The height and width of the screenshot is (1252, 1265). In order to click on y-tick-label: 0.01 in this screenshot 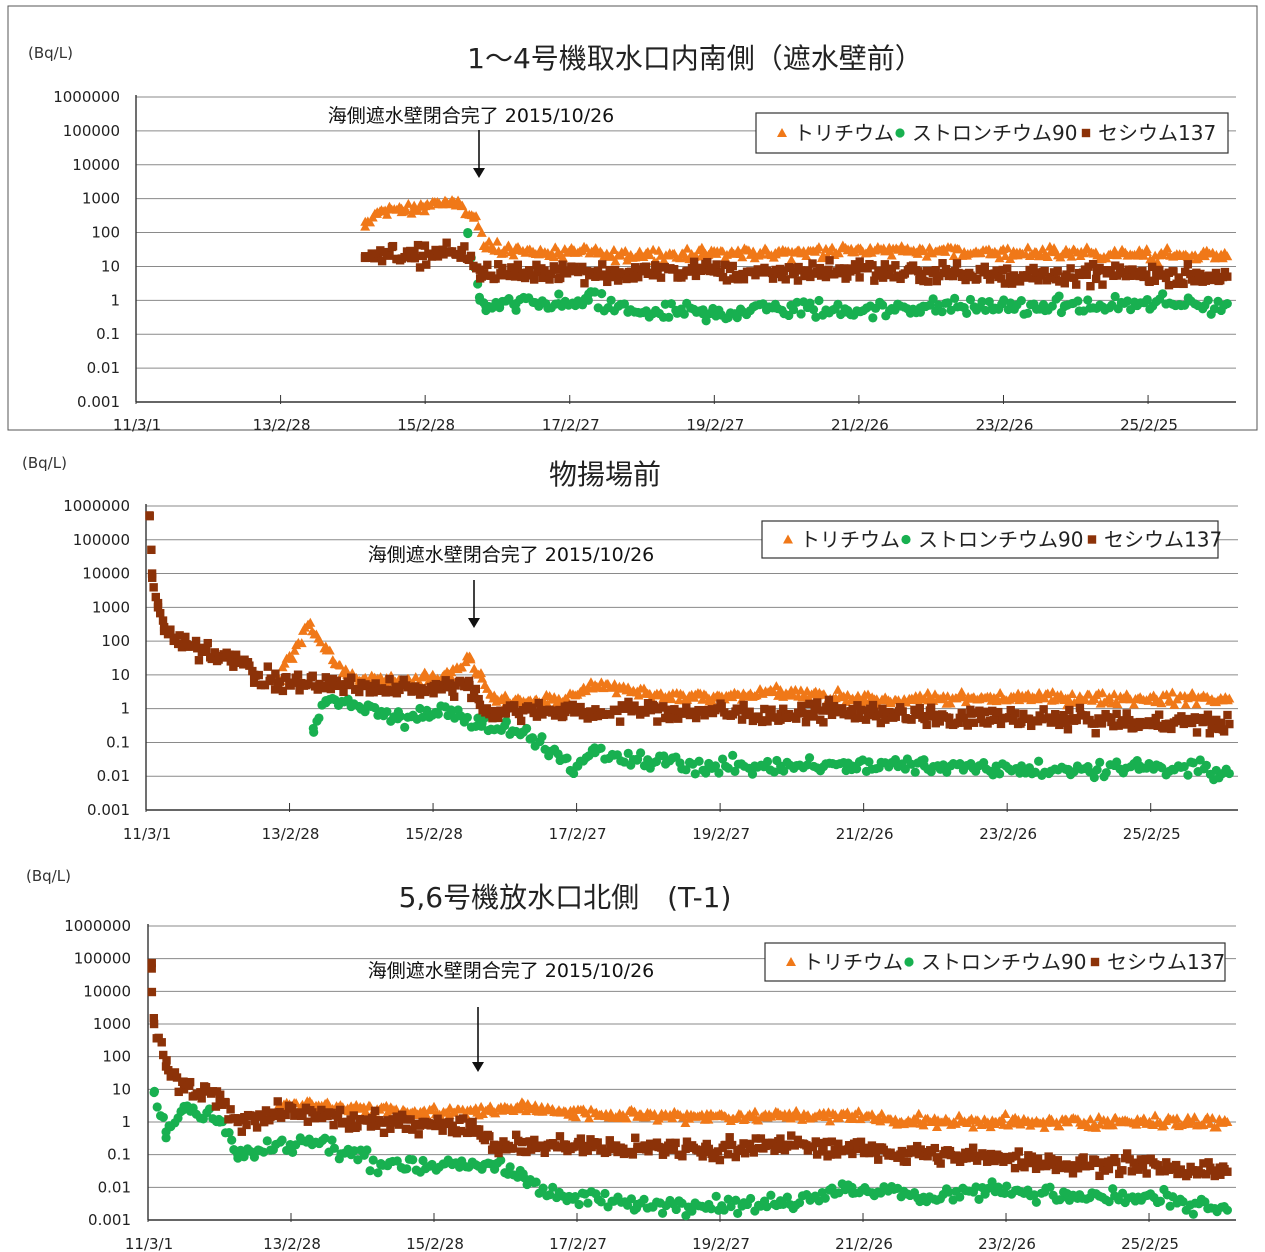, I will do `click(113, 776)`.